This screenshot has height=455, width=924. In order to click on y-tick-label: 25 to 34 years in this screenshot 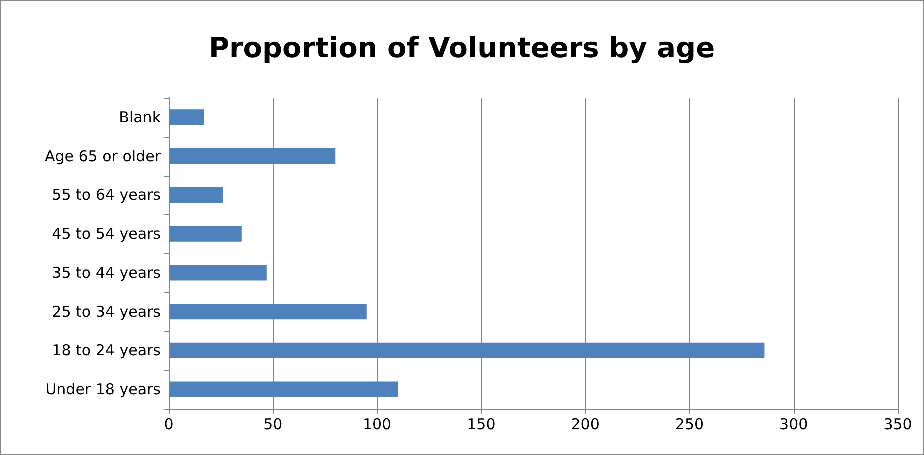, I will do `click(107, 311)`.